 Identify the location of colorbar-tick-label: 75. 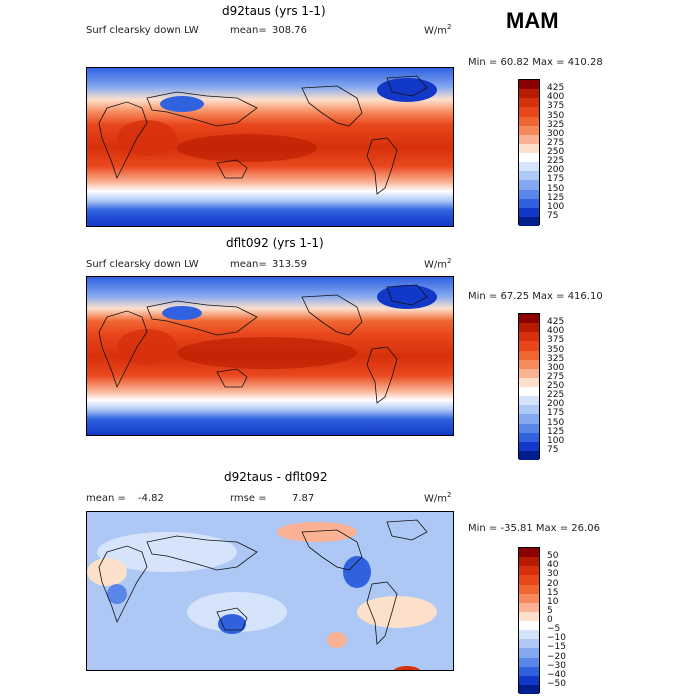
(553, 215).